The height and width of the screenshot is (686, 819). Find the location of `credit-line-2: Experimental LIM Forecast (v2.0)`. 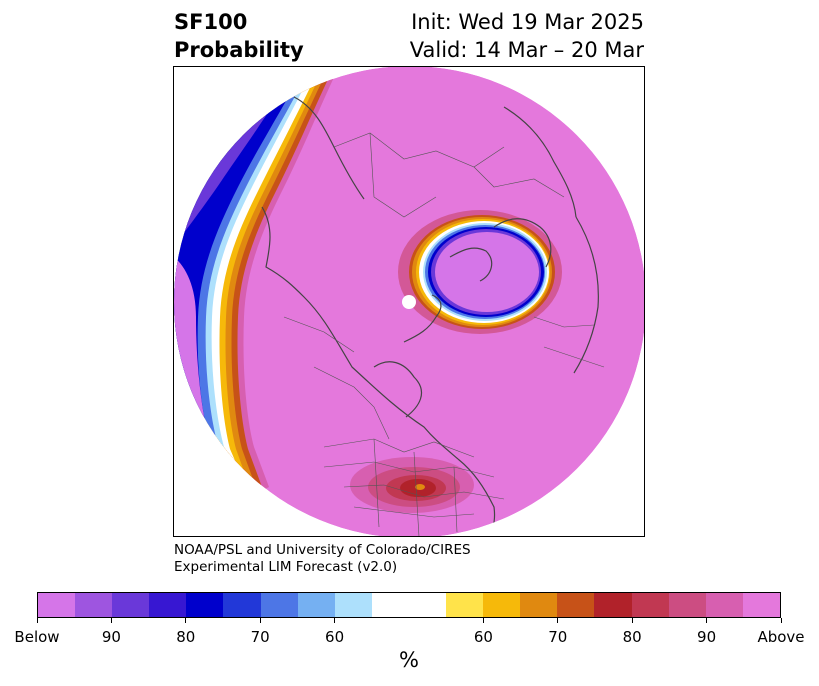

credit-line-2: Experimental LIM Forecast (v2.0) is located at coordinates (286, 567).